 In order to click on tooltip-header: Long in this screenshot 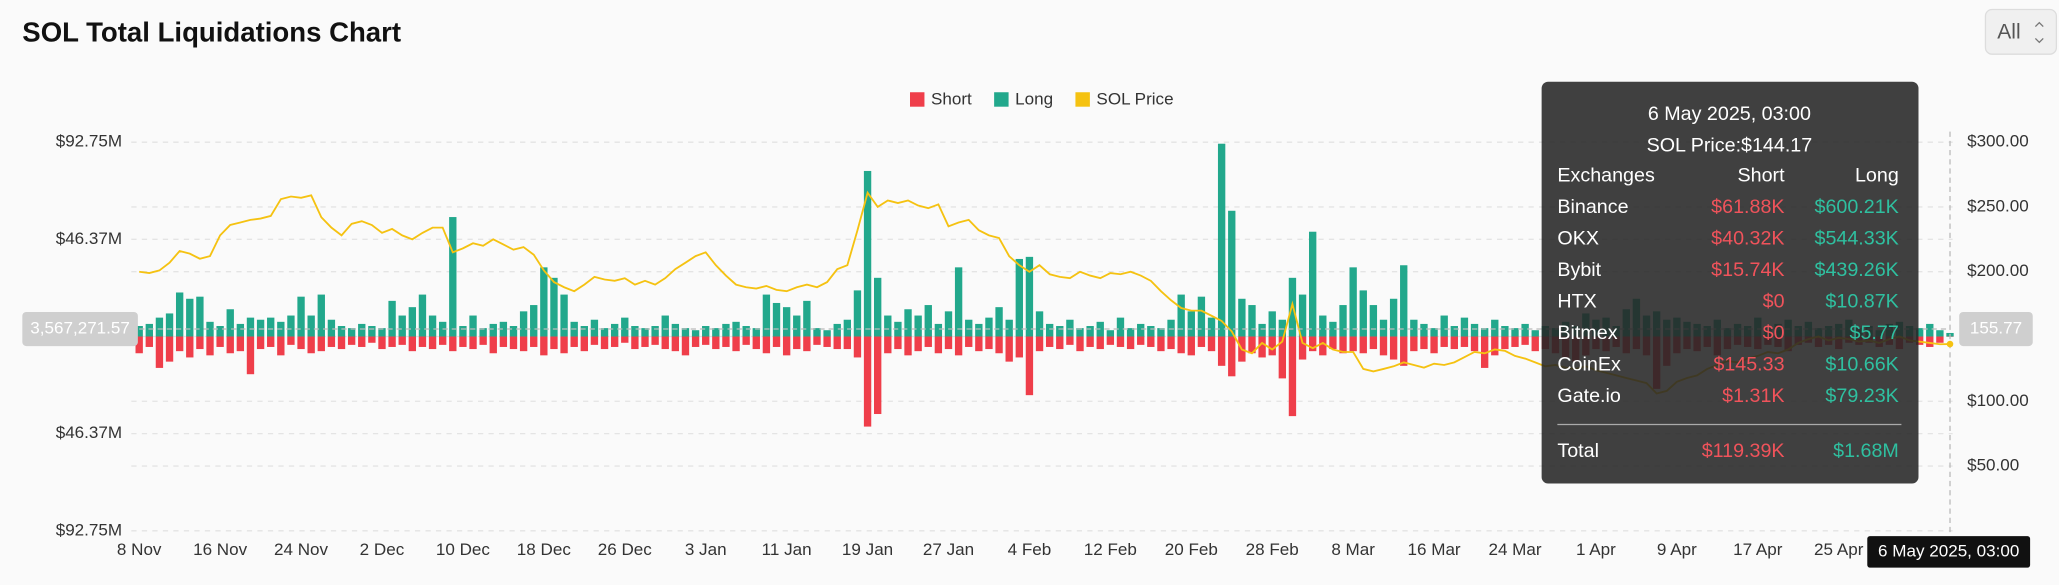, I will do `click(1877, 175)`.